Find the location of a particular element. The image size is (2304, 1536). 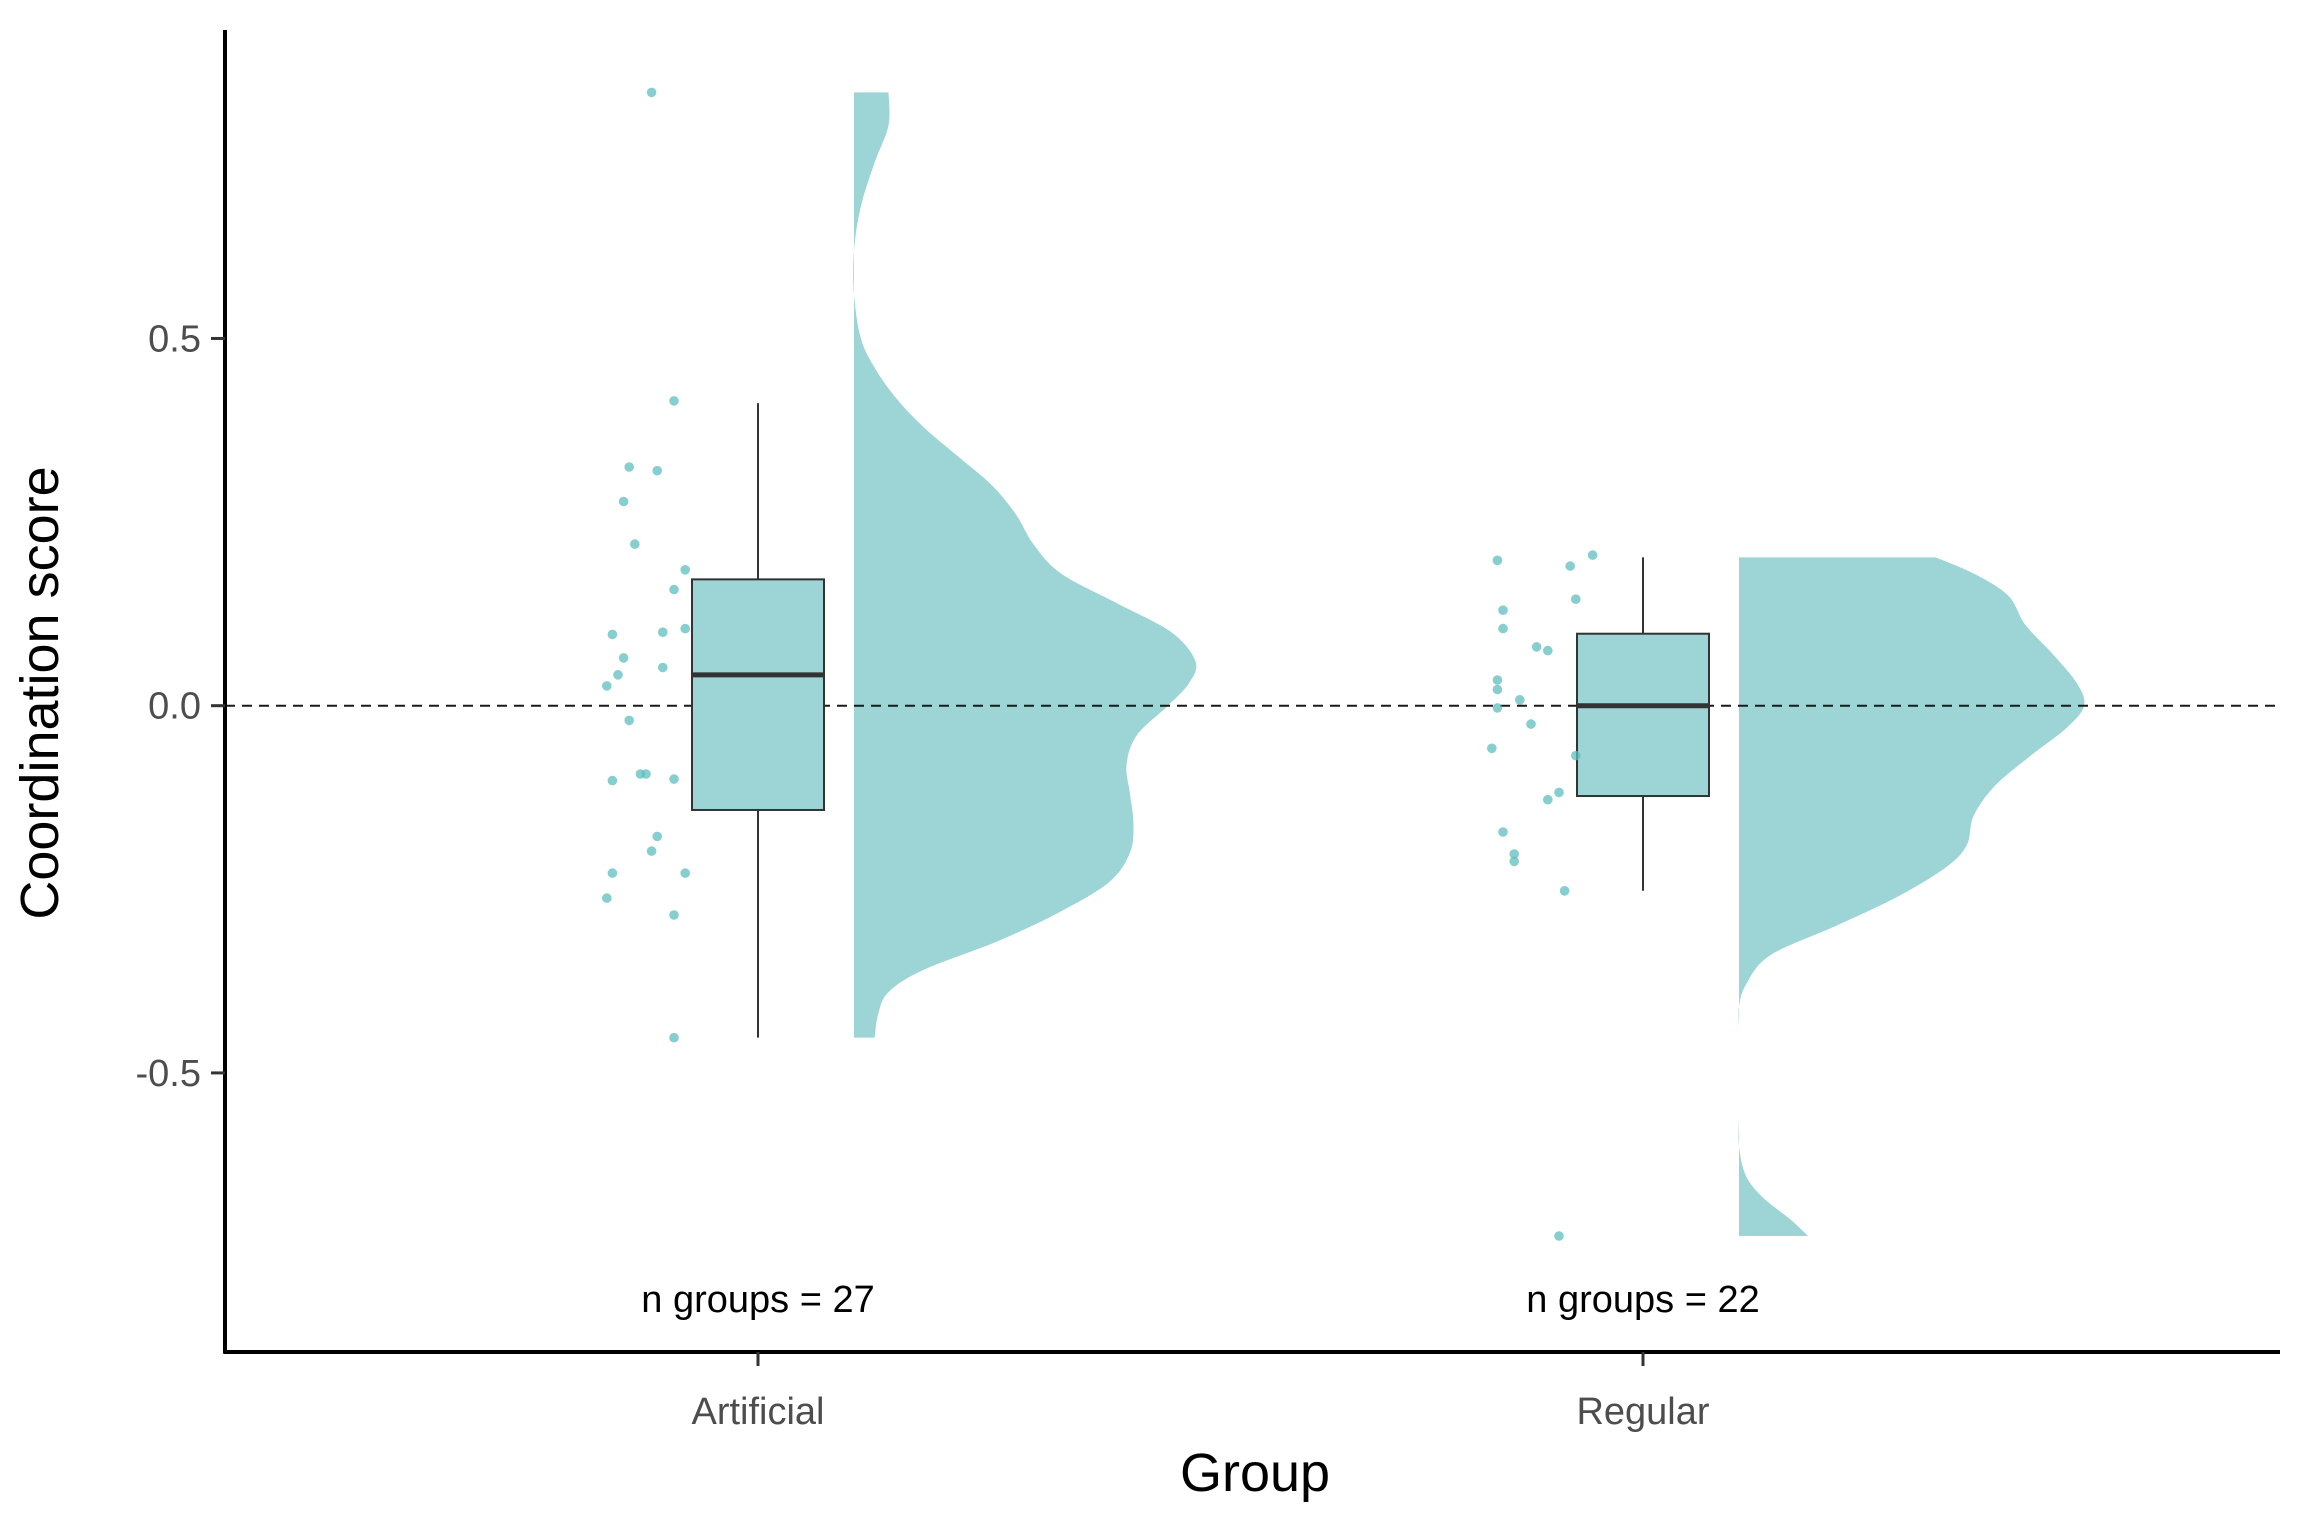

x-tick-label-artificial: Artificial is located at coordinates (757, 1412).